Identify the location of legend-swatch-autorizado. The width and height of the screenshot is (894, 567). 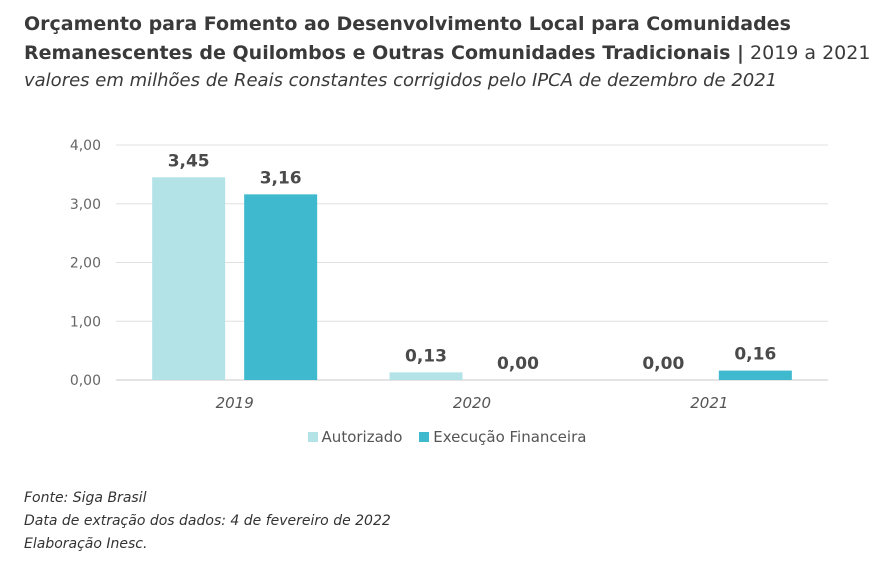
(312, 437).